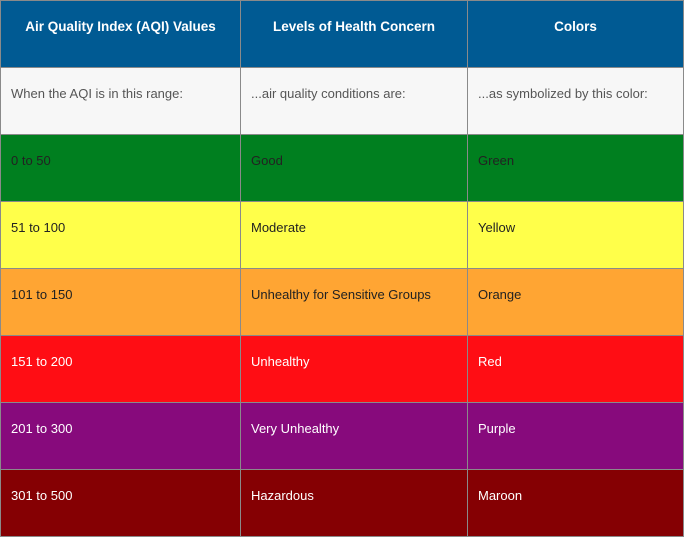  I want to click on table-row: 51 to 100 Moderate Yellow, so click(342, 235).